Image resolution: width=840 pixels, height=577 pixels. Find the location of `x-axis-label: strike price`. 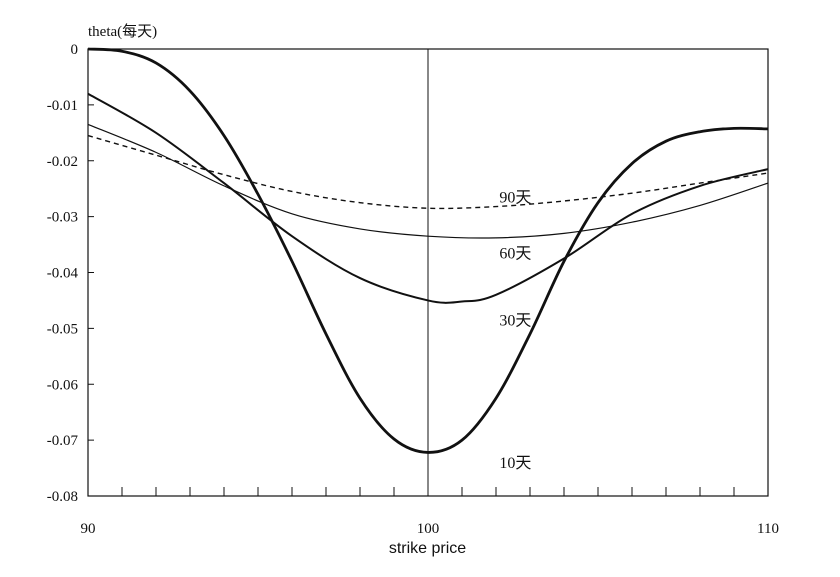

x-axis-label: strike price is located at coordinates (427, 548).